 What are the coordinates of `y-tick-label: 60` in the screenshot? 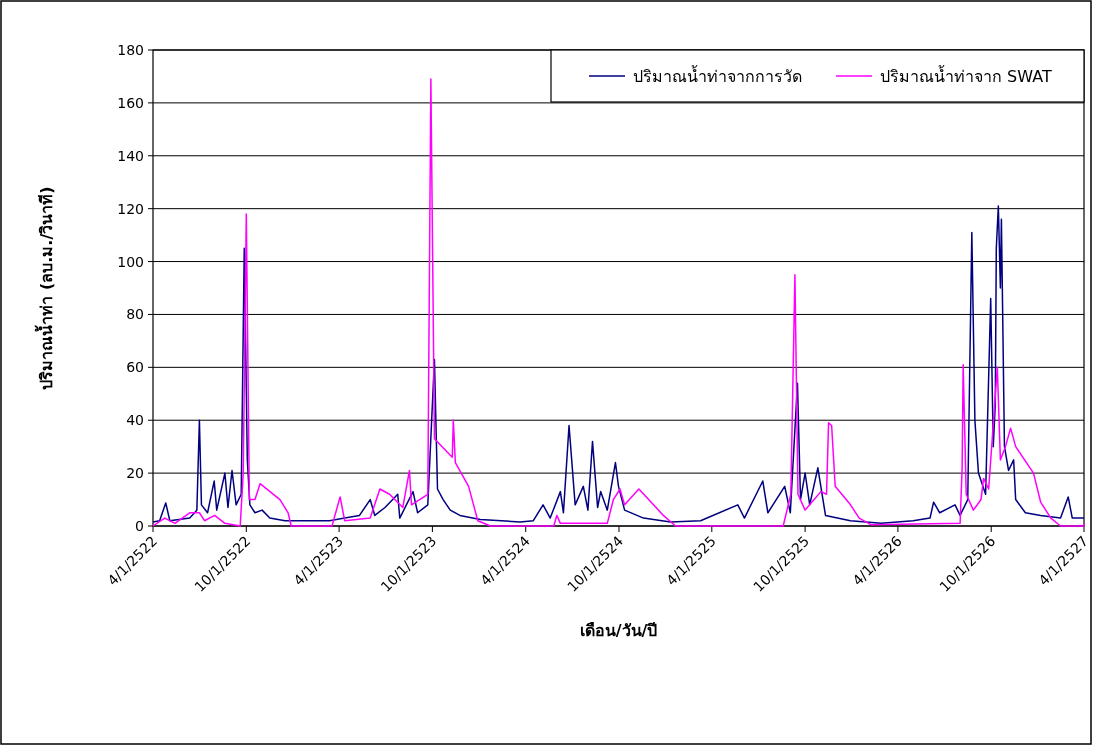 It's located at (135, 367).